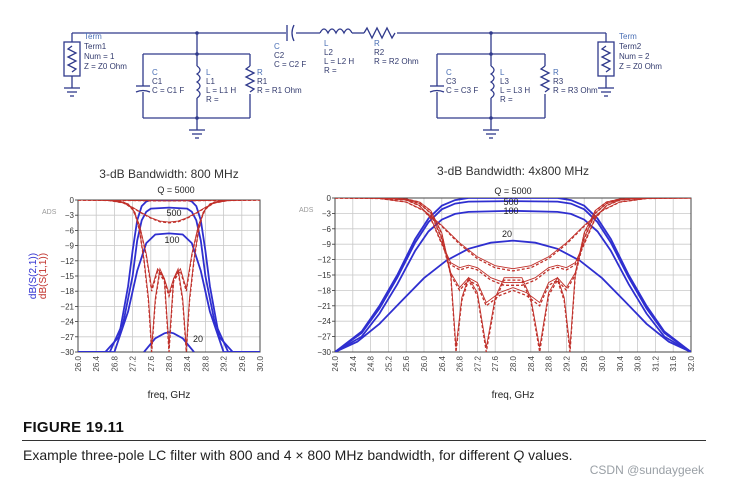 The image size is (730, 490). Describe the element at coordinates (290, 64) in the screenshot. I see `c2-value: C = C2 F` at that location.